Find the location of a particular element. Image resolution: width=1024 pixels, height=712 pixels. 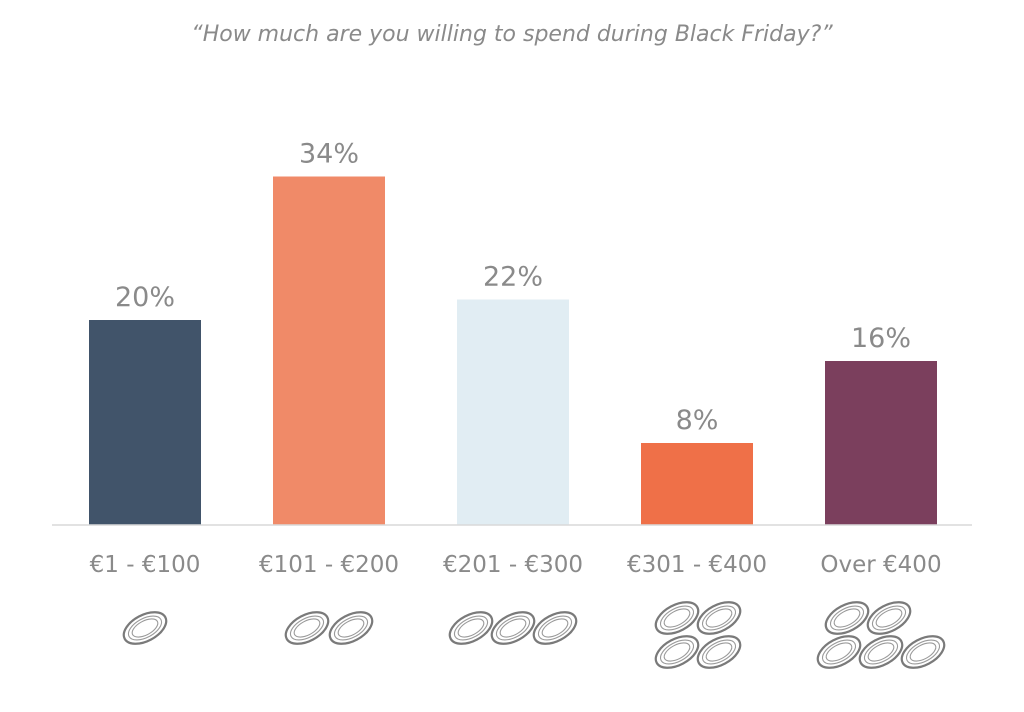

bar-value-label: 16% is located at coordinates (881, 338).